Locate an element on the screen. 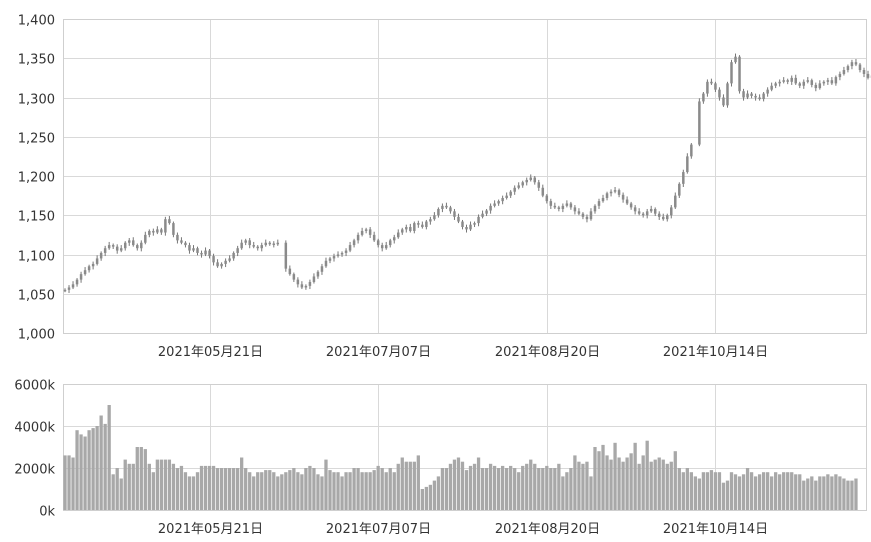  price-y-tick-label: 1,300 is located at coordinates (36, 100).